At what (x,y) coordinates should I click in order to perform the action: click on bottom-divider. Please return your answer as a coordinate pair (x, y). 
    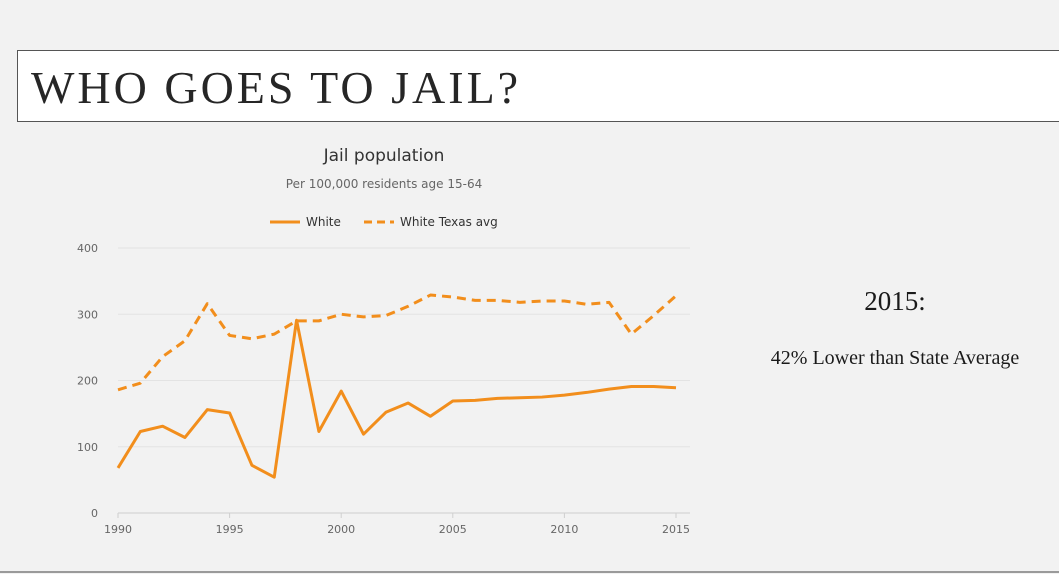
    Looking at the image, I should click on (529, 572).